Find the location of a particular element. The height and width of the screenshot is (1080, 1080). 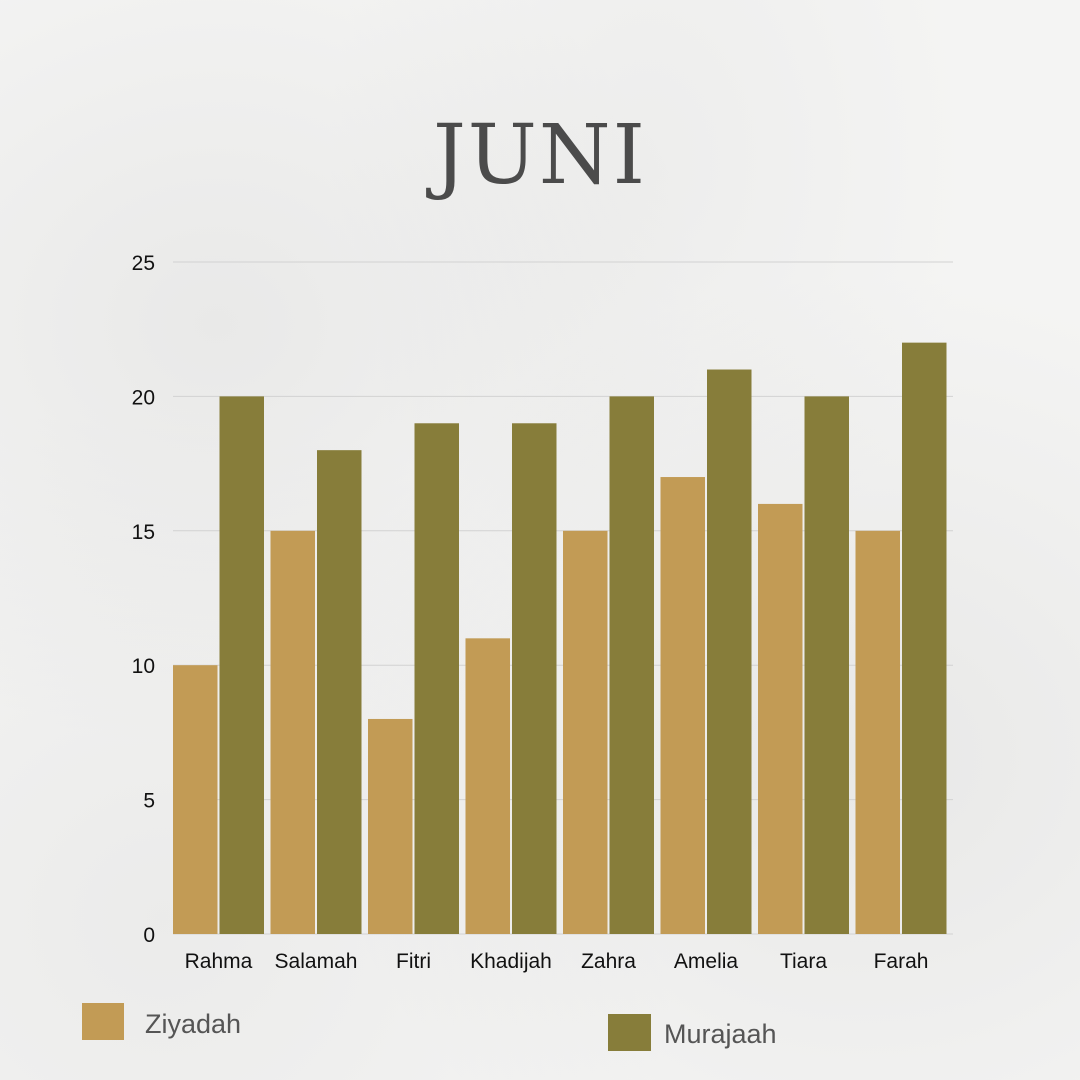

legend-swatch-ziyadah is located at coordinates (103, 1021).